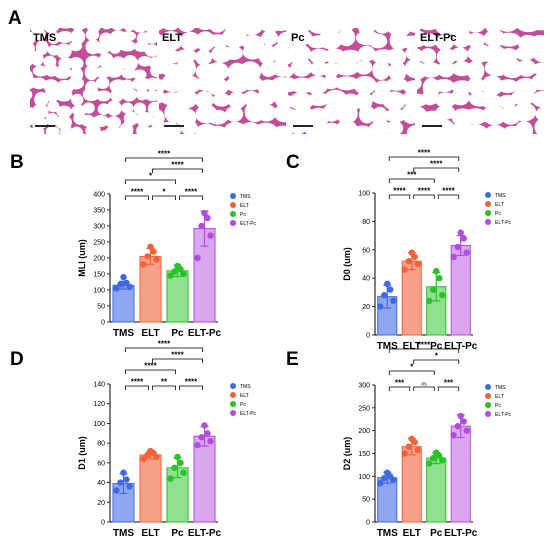 Image resolution: width=550 pixels, height=548 pixels. What do you see at coordinates (424, 385) in the screenshot?
I see `significance-label: ns` at bounding box center [424, 385].